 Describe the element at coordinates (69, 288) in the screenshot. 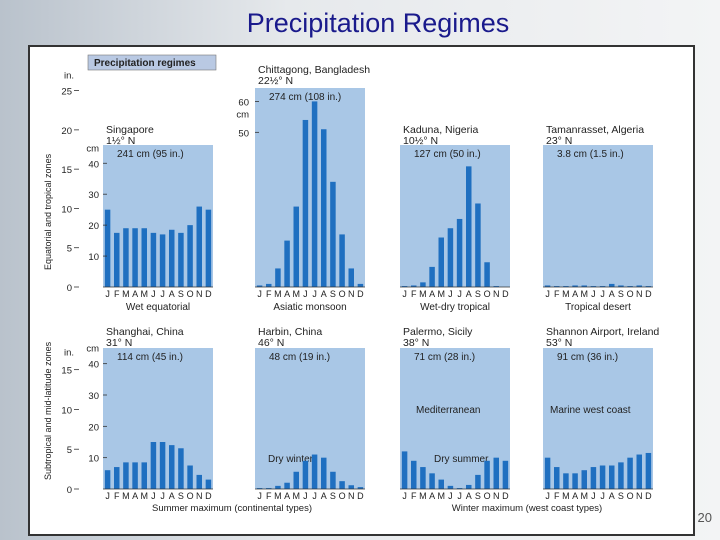

I see `y2-tick-label: 0` at that location.